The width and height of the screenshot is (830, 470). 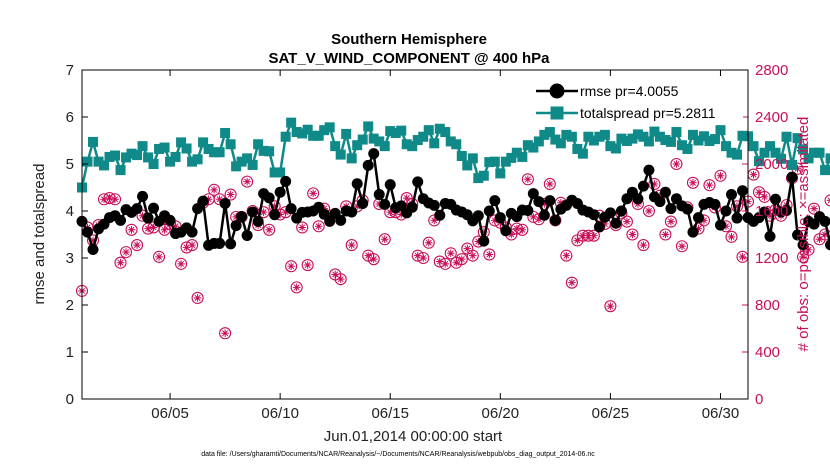 What do you see at coordinates (629, 91) in the screenshot?
I see `legend-label-rmse: rmse pr=4.0055` at bounding box center [629, 91].